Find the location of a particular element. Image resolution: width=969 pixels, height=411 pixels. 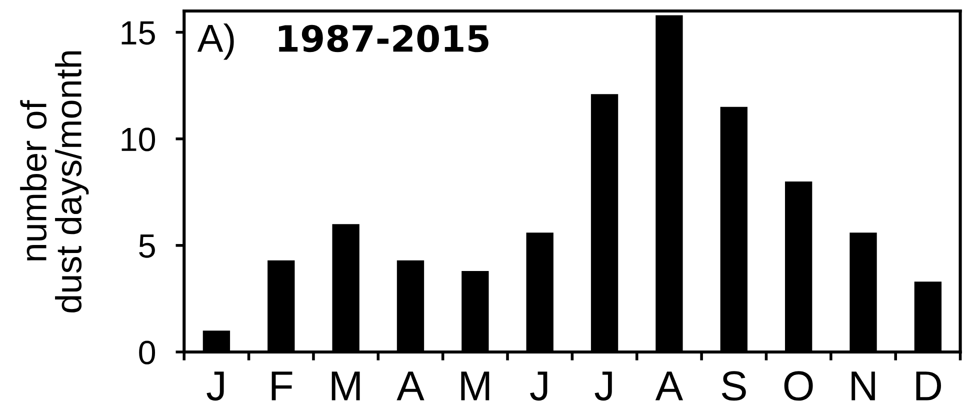

x-tick-label: N is located at coordinates (863, 386).